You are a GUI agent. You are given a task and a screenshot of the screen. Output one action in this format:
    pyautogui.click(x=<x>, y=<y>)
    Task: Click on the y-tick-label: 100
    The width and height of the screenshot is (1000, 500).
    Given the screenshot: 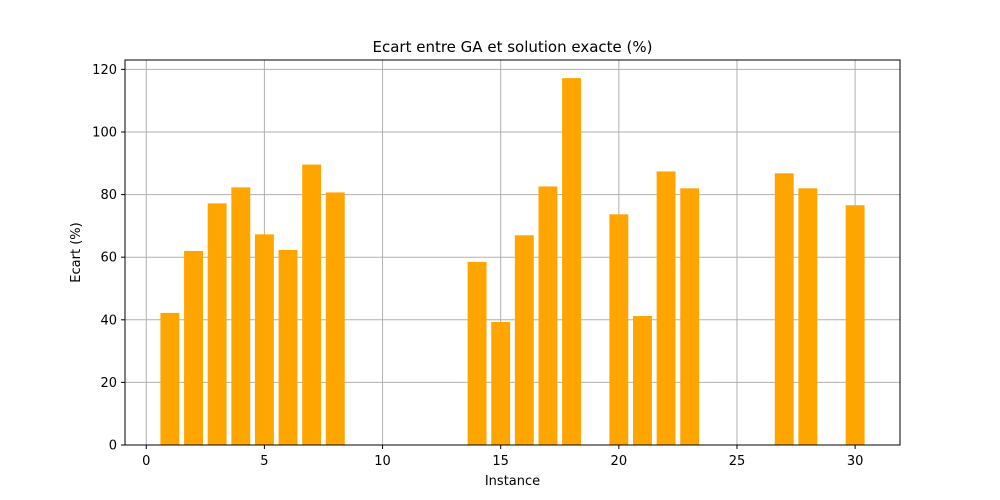 What is the action you would take?
    pyautogui.click(x=104, y=132)
    